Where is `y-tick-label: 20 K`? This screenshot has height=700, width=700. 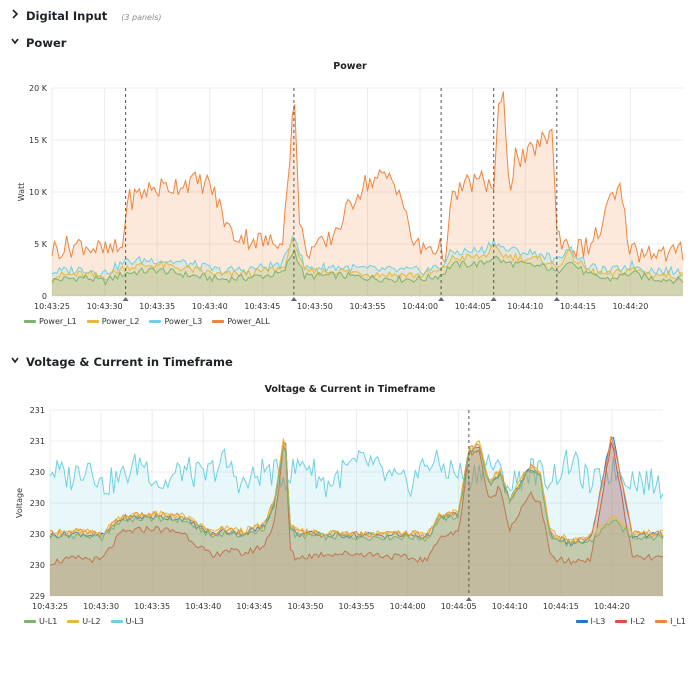
y-tick-label: 20 K is located at coordinates (38, 88).